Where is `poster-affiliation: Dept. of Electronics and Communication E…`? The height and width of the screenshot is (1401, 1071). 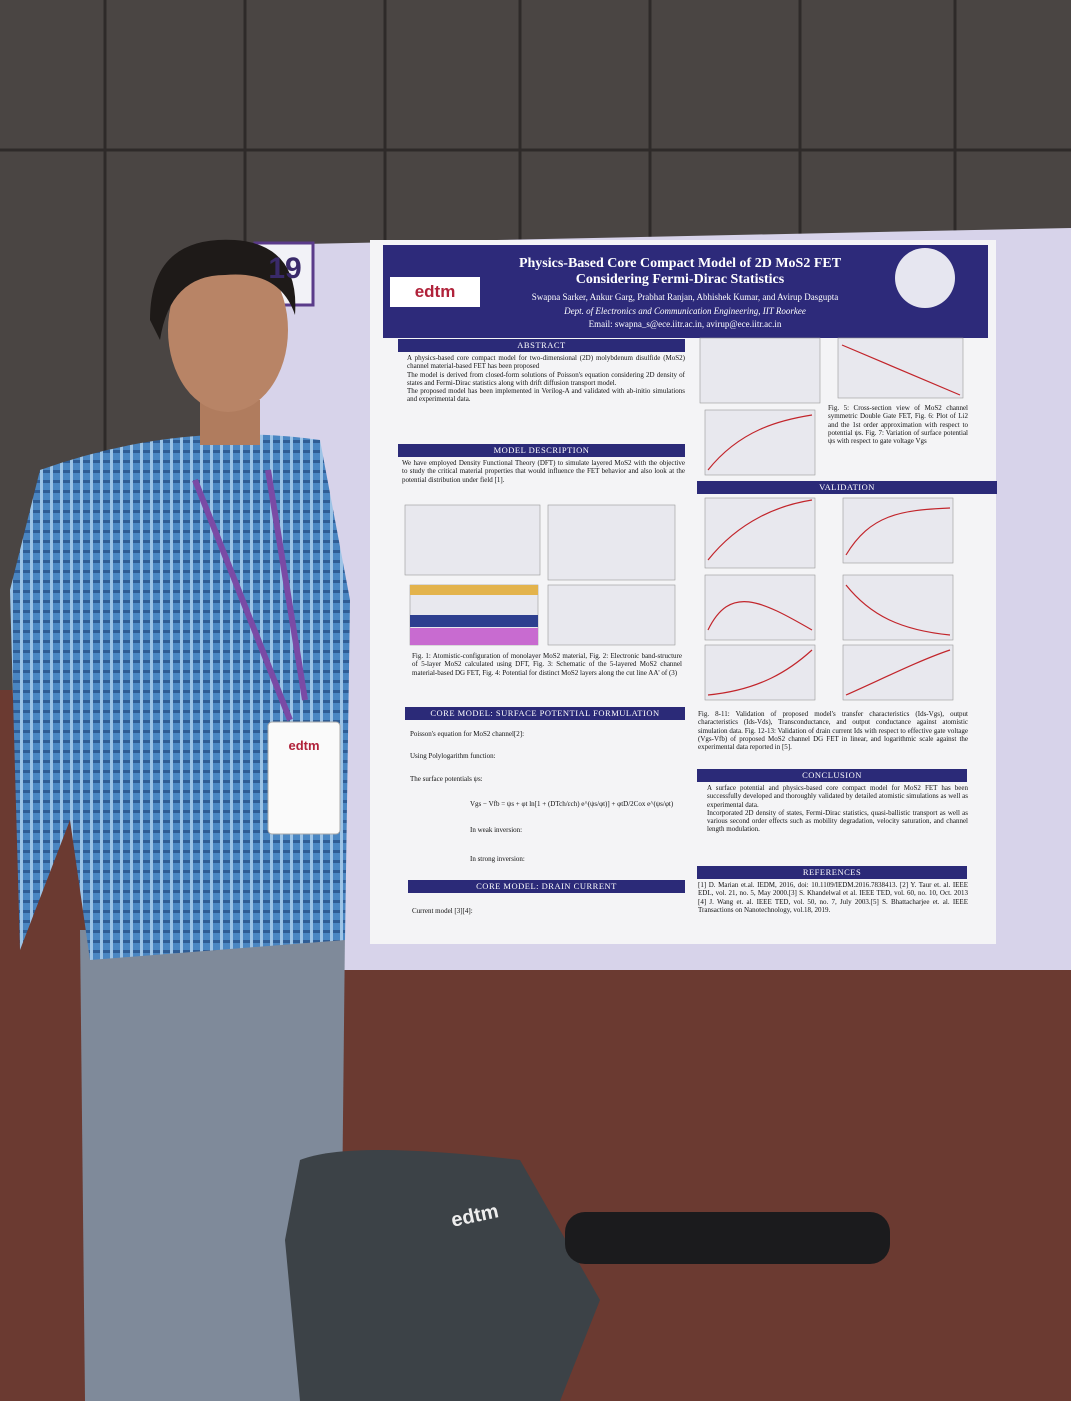
poster-affiliation: Dept. of Electronics and Communication E… is located at coordinates (685, 311).